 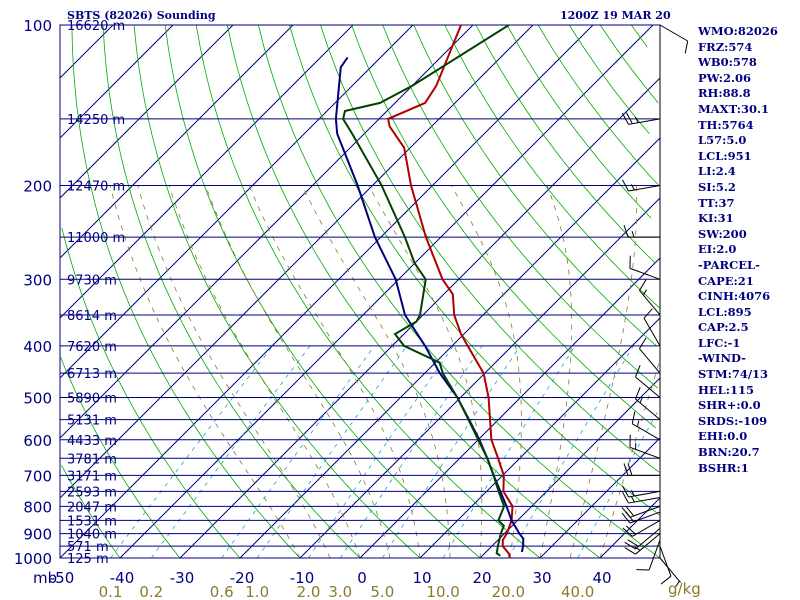 I want to click on index-line: SRDS:-109, so click(x=733, y=420).